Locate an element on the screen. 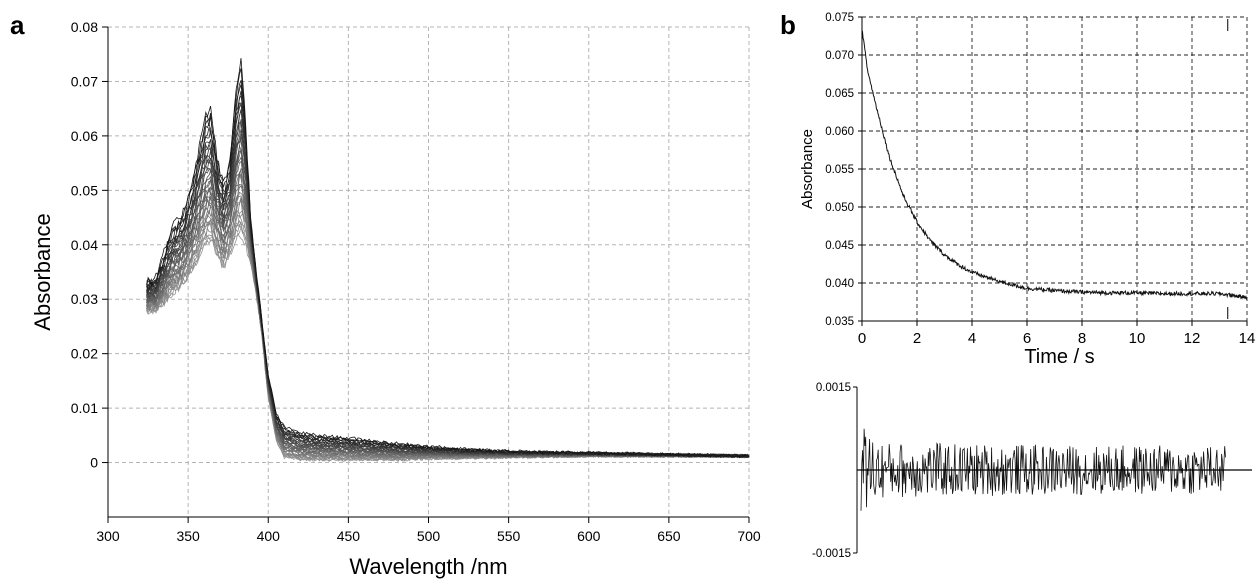  spectra-y-tick-label: 0.06 is located at coordinates (84, 136).